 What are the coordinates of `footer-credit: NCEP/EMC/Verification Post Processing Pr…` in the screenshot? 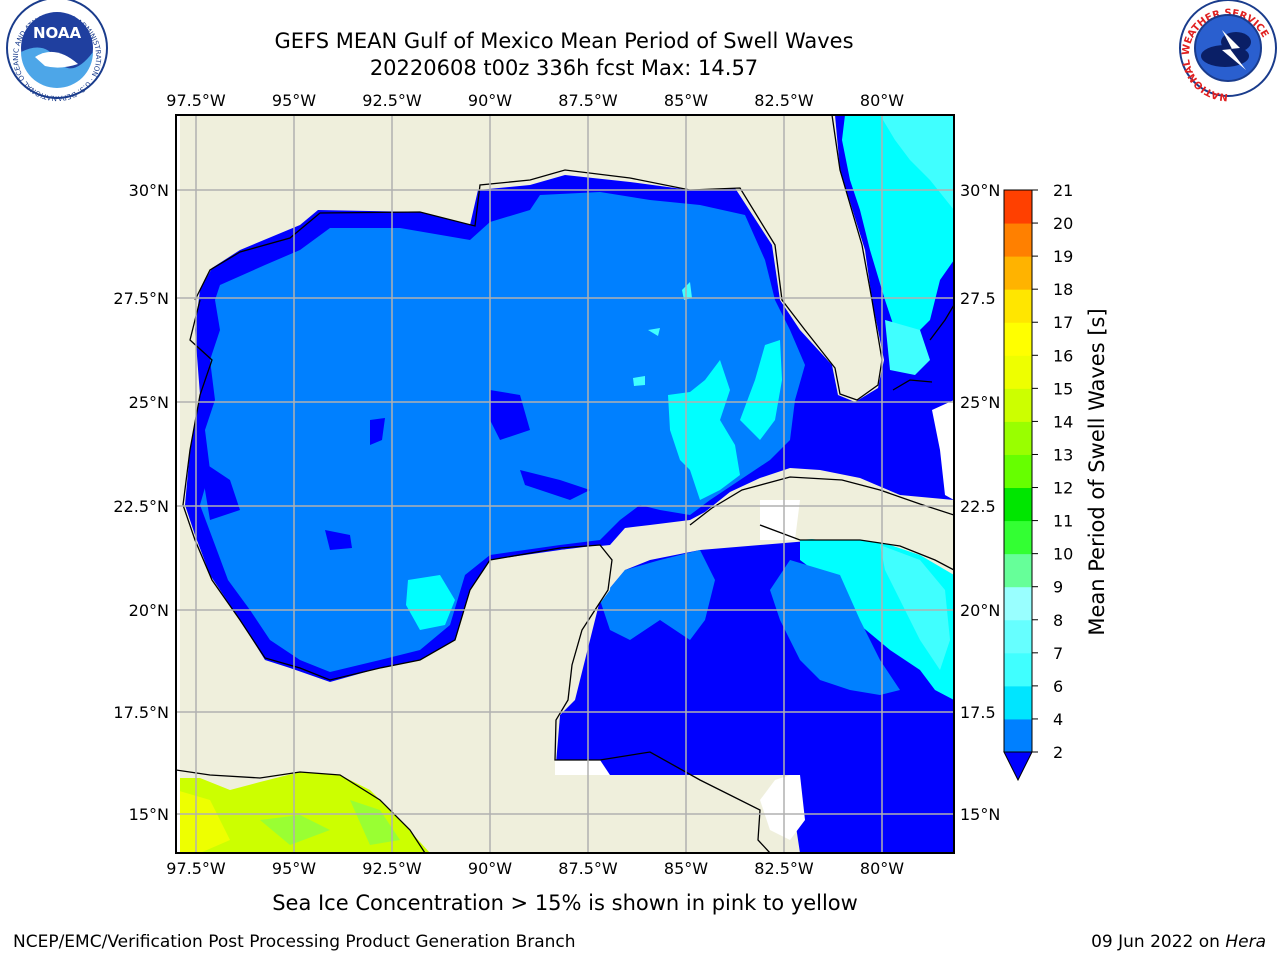 It's located at (294, 942).